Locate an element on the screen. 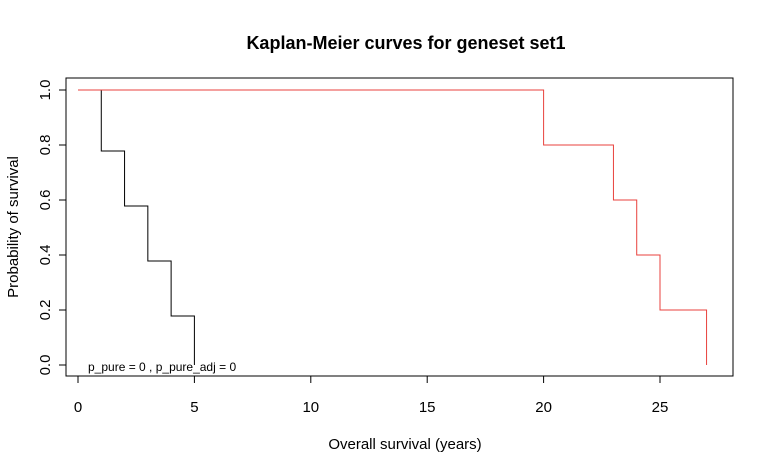 This screenshot has height=475, width=772. x-tick-label: 5 is located at coordinates (194, 407).